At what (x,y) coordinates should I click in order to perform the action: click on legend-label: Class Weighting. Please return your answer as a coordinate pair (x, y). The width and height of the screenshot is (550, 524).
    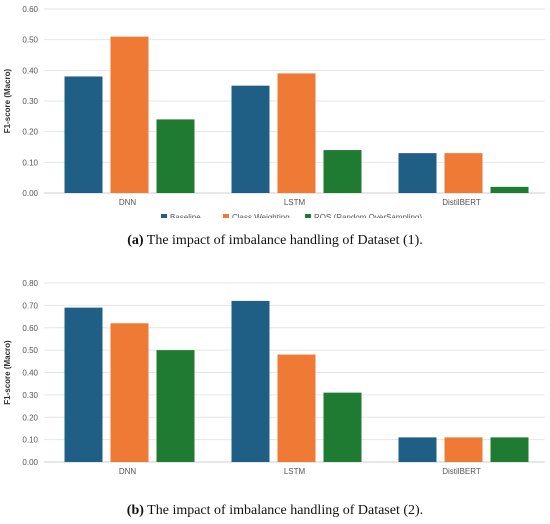
    Looking at the image, I should click on (261, 215).